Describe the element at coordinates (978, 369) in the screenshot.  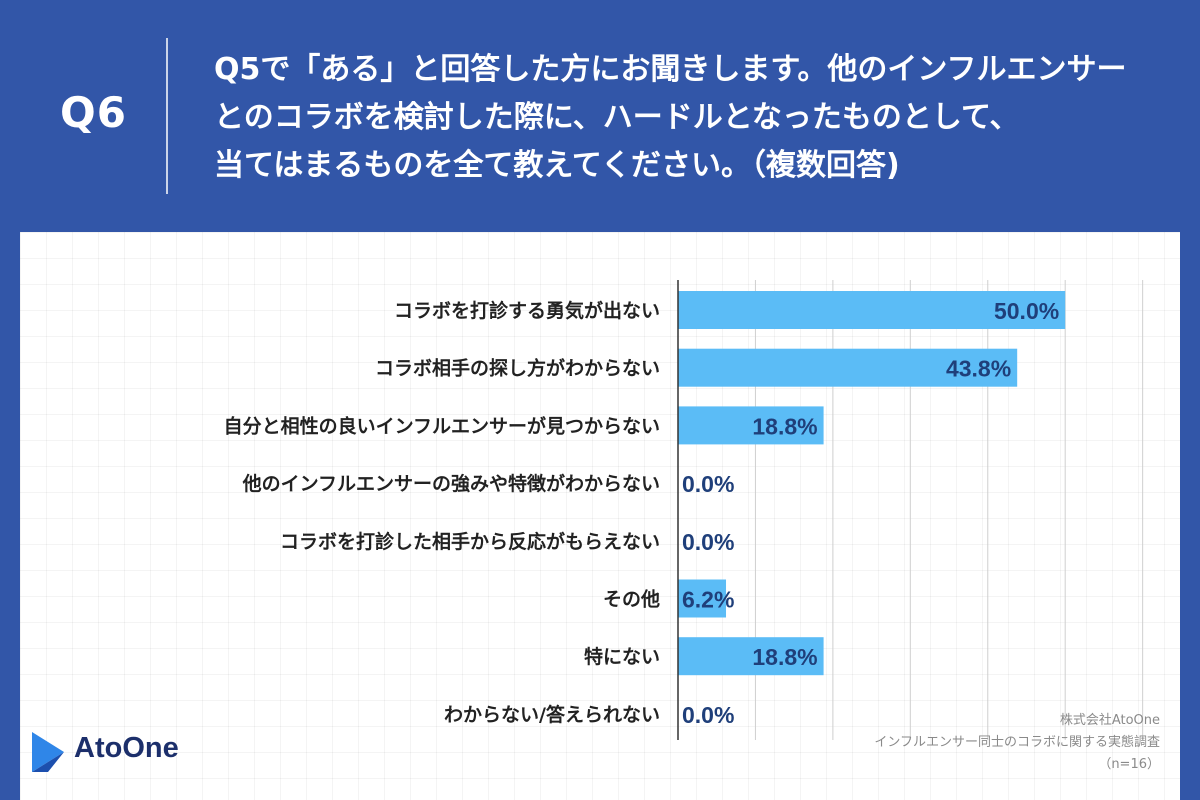
I see `data-label: 43.8%` at that location.